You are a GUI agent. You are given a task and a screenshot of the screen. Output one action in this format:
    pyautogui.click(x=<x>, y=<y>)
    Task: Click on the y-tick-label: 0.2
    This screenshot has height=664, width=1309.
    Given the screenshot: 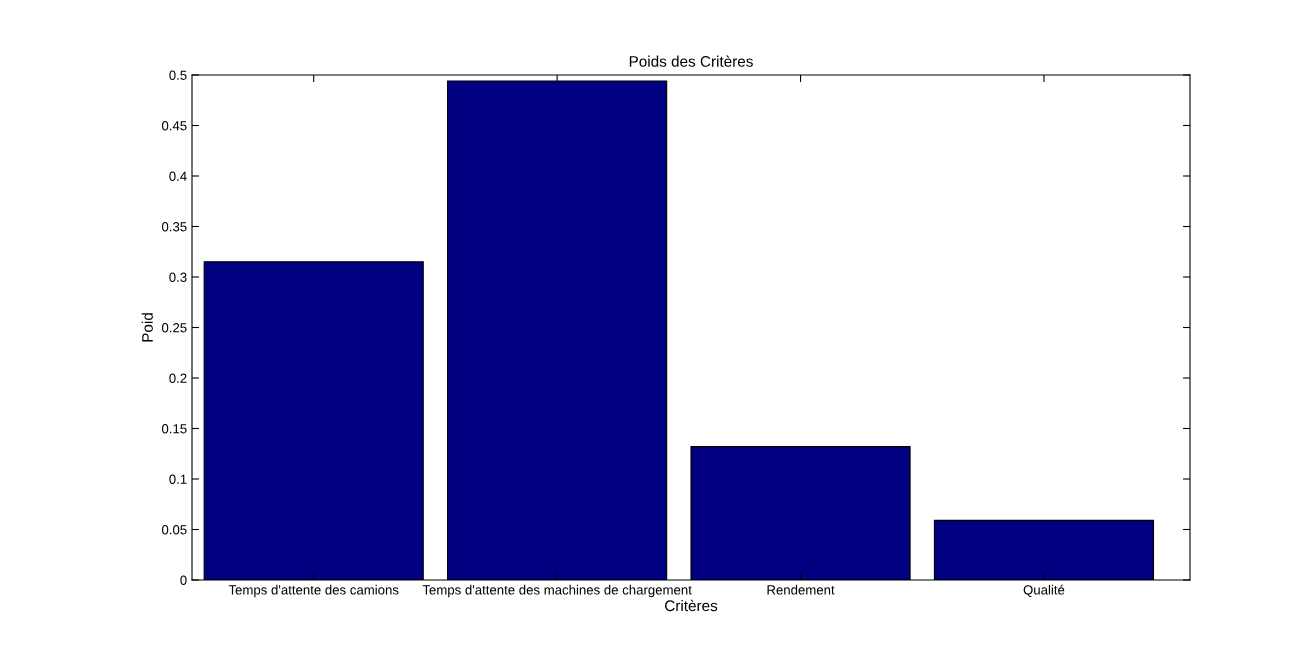 What is the action you would take?
    pyautogui.click(x=178, y=378)
    